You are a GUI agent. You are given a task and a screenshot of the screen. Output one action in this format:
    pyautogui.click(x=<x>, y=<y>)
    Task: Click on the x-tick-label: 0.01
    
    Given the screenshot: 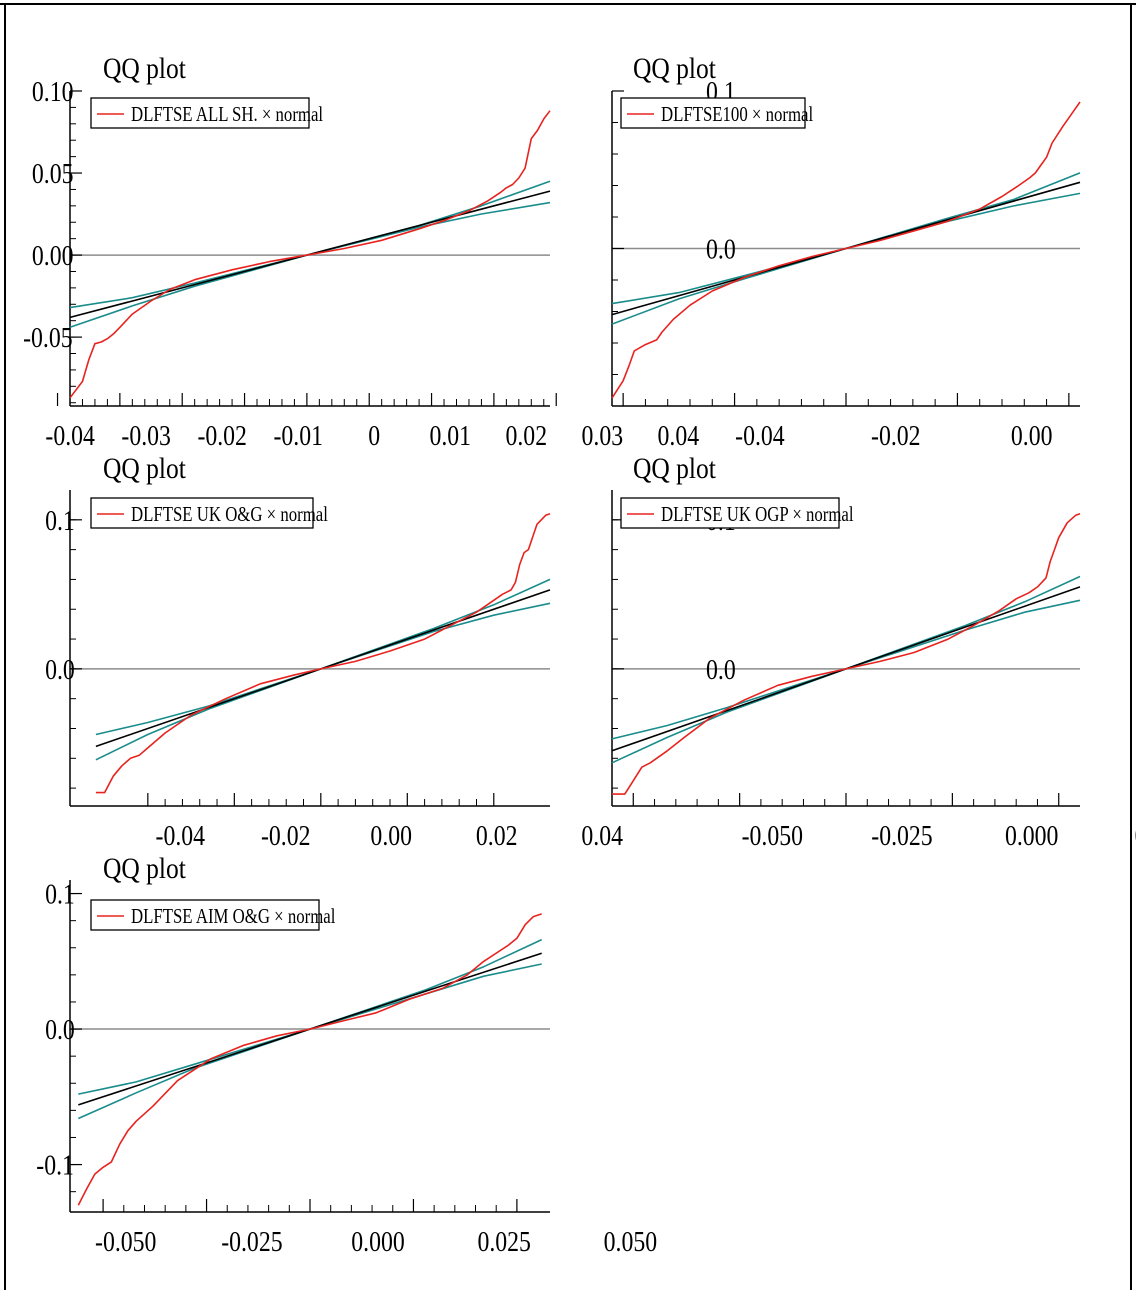 What is the action you would take?
    pyautogui.click(x=450, y=435)
    